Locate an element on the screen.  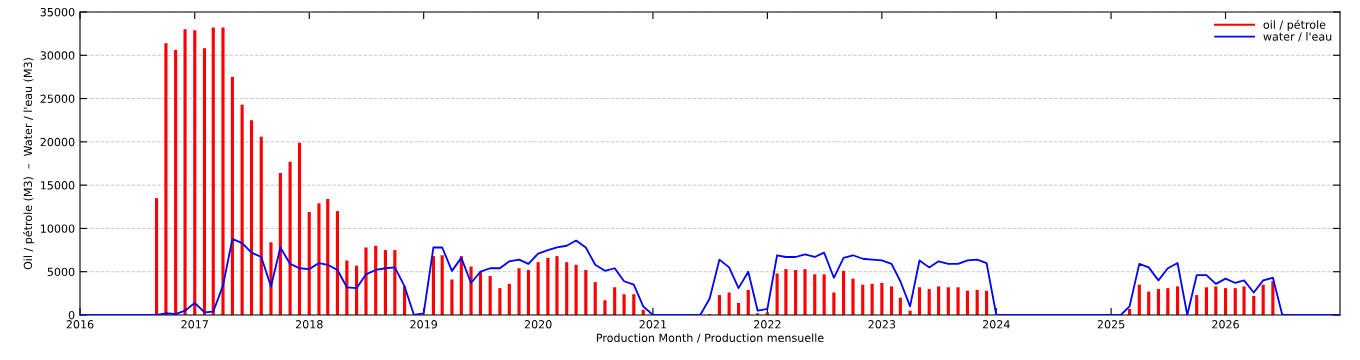
y-axis-title: Oil / pétrole (M3) – Water / l'eau (M3) is located at coordinates (29, 164).